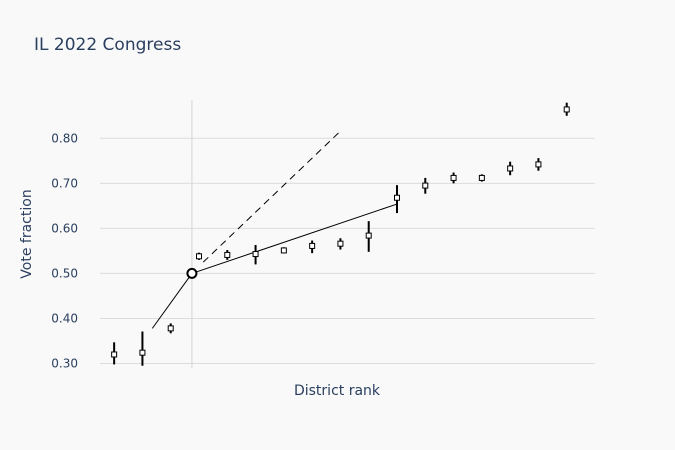  What do you see at coordinates (64, 318) in the screenshot?
I see `y-tick-label: 0.40` at bounding box center [64, 318].